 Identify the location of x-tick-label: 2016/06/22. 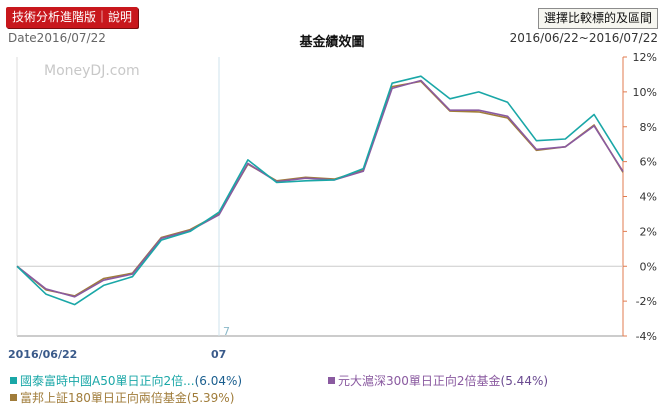
(42, 354).